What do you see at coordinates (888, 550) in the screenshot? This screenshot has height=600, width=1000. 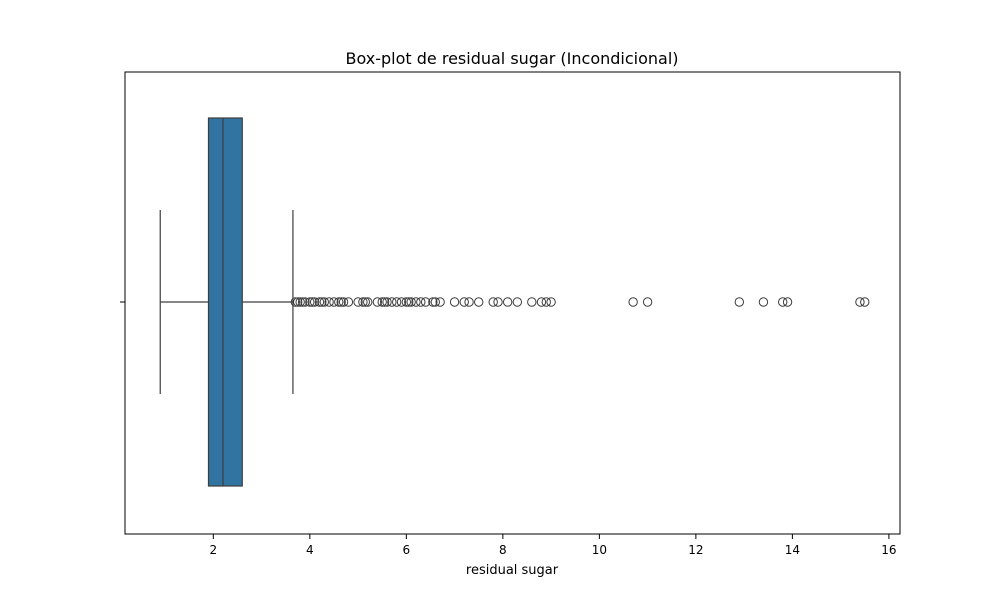 I see `x-tick-label: 16` at bounding box center [888, 550].